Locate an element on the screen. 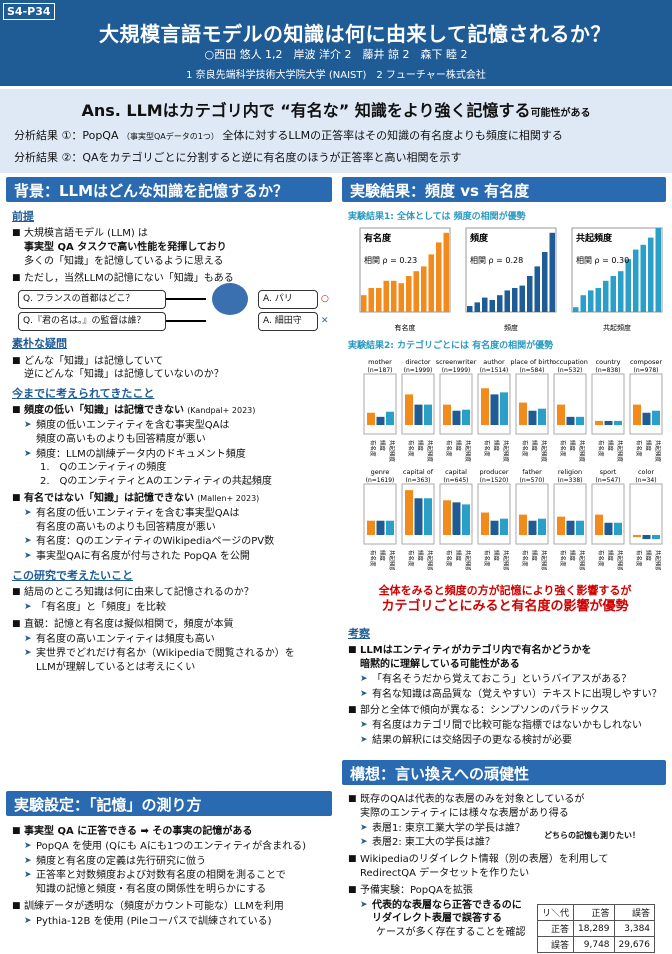 The image size is (672, 954). table-header: 誤答 is located at coordinates (634, 912).